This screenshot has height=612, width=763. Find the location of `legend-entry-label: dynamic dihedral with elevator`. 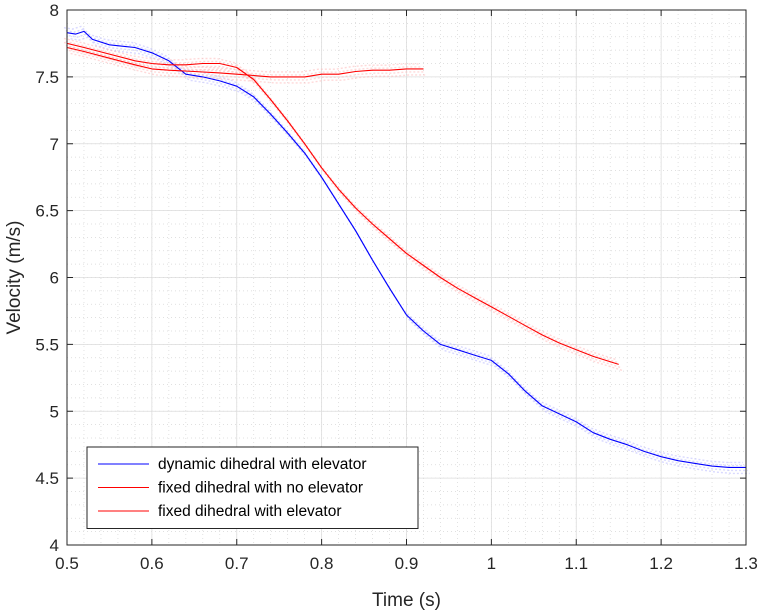

legend-entry-label: dynamic dihedral with elevator is located at coordinates (262, 464).